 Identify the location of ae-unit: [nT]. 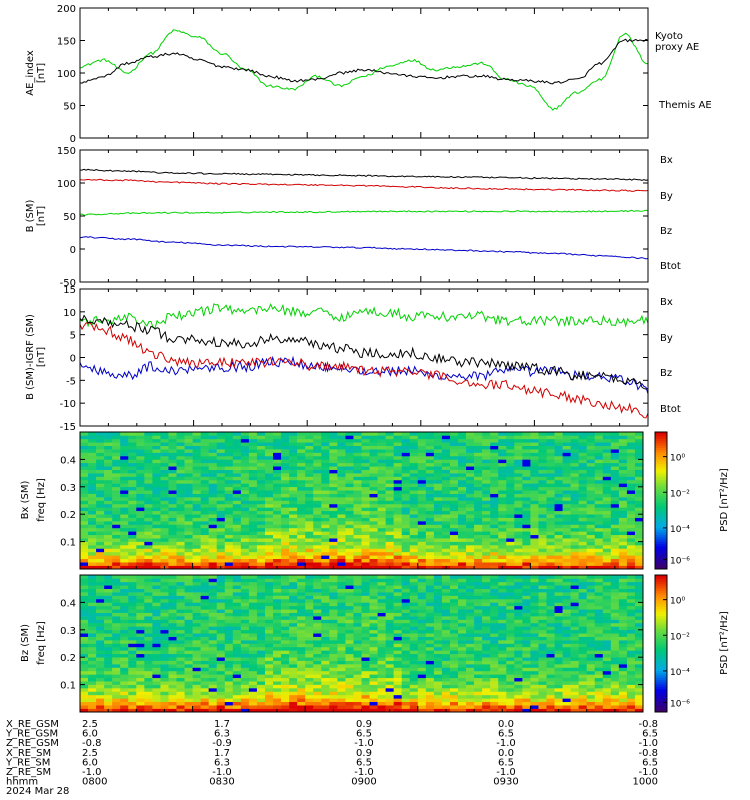
(41, 73).